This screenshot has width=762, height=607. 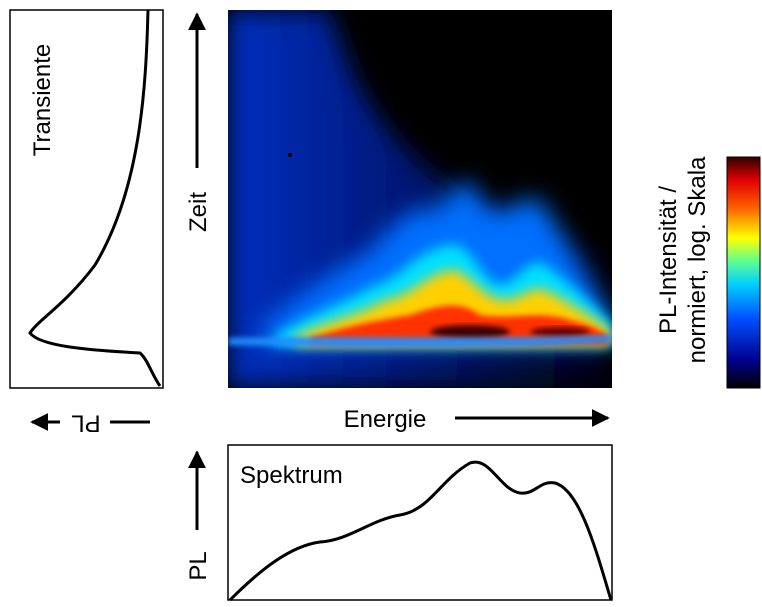 I want to click on colorbar-label: normiert, log. Skala, so click(x=697, y=259).